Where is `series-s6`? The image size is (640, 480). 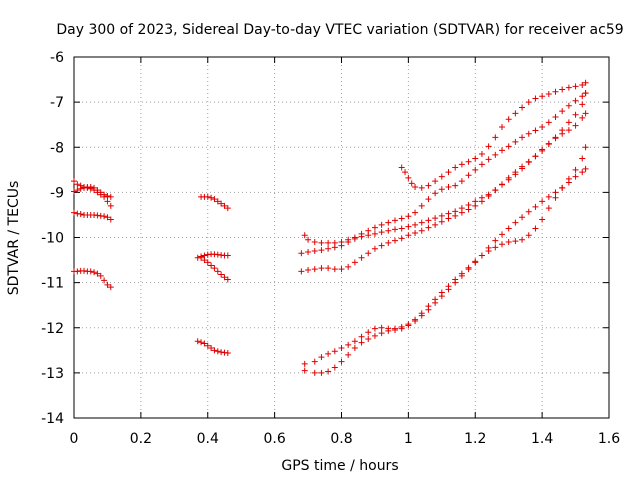 series-s6 is located at coordinates (212, 256).